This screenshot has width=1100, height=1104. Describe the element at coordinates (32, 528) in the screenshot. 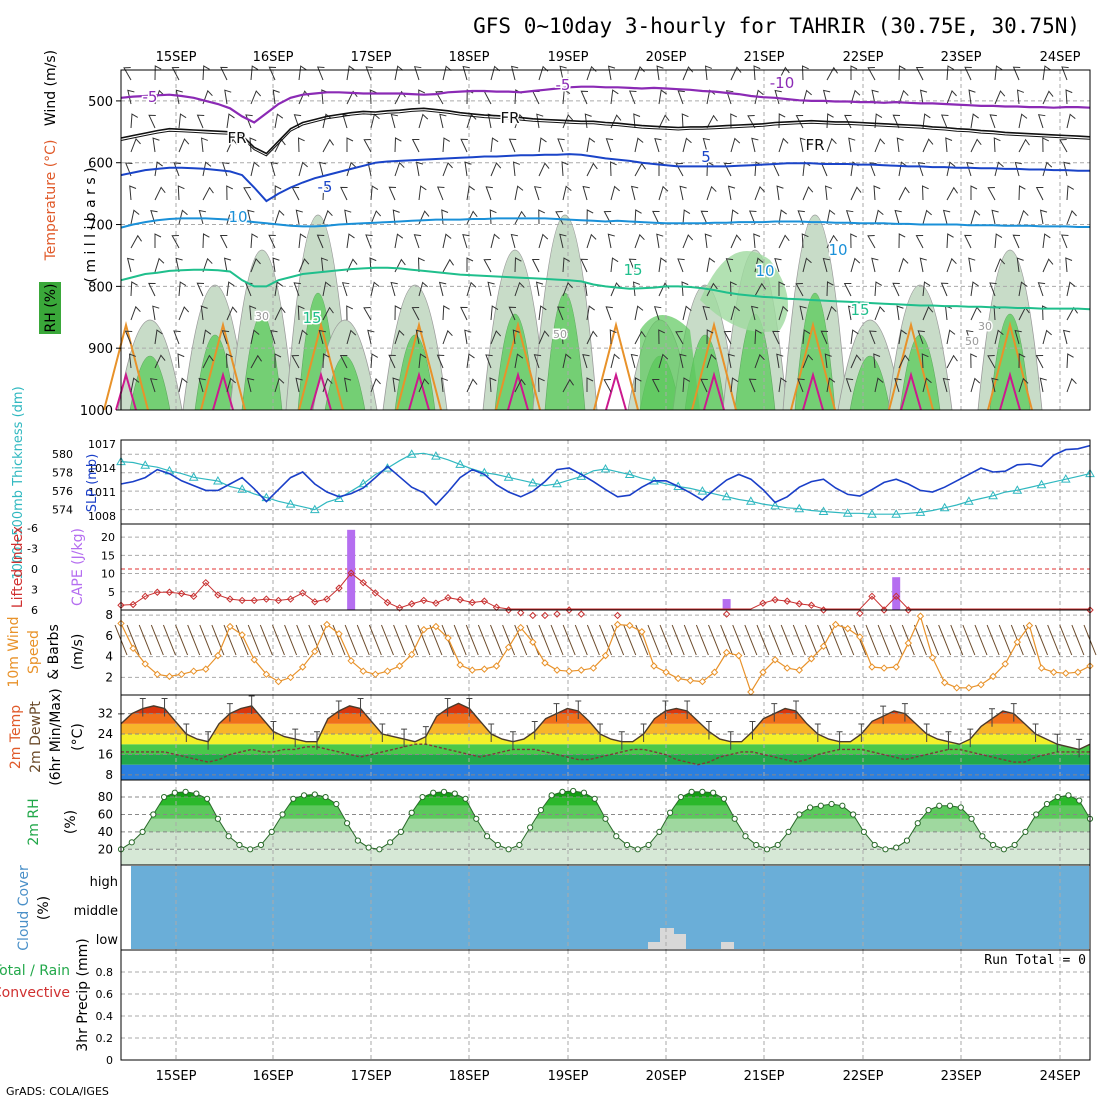

I see `y-tick-label-li: -6` at that location.